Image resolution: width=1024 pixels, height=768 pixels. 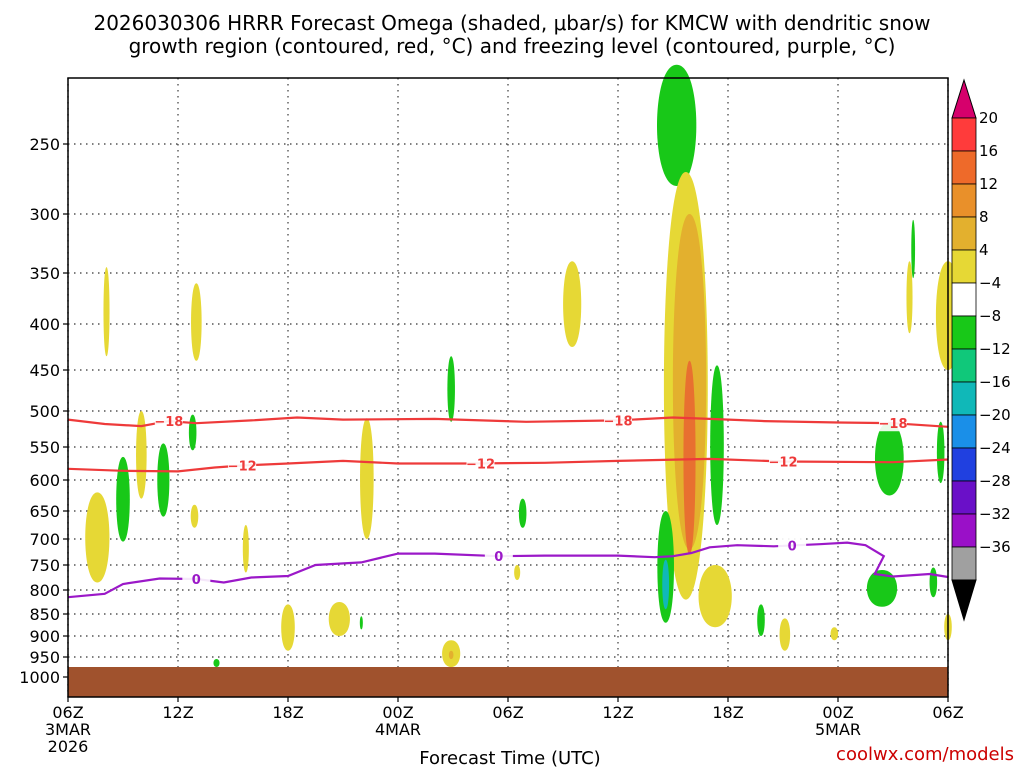 I want to click on y-tick-label: 300, so click(x=44, y=214).